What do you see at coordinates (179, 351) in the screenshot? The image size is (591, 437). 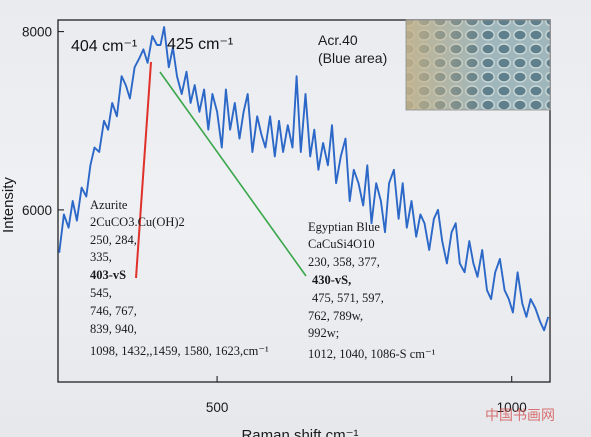 I see `azurite-line-7: 1098, 1432,,1459, 1580, 1623,cm⁻¹` at bounding box center [179, 351].